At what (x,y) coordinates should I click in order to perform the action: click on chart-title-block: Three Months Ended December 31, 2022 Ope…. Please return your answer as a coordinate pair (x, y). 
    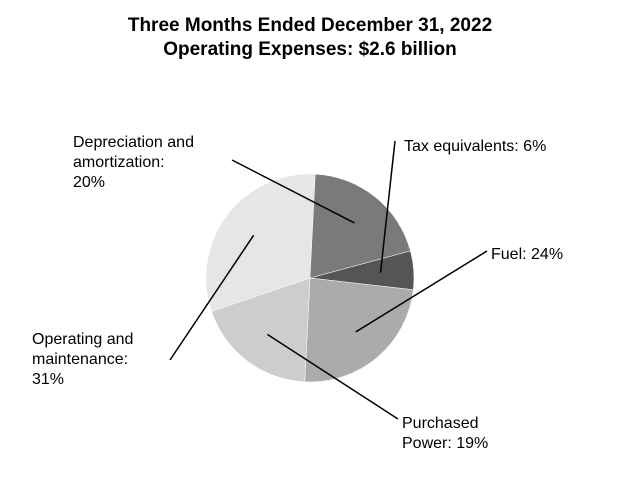
    Looking at the image, I should click on (310, 38).